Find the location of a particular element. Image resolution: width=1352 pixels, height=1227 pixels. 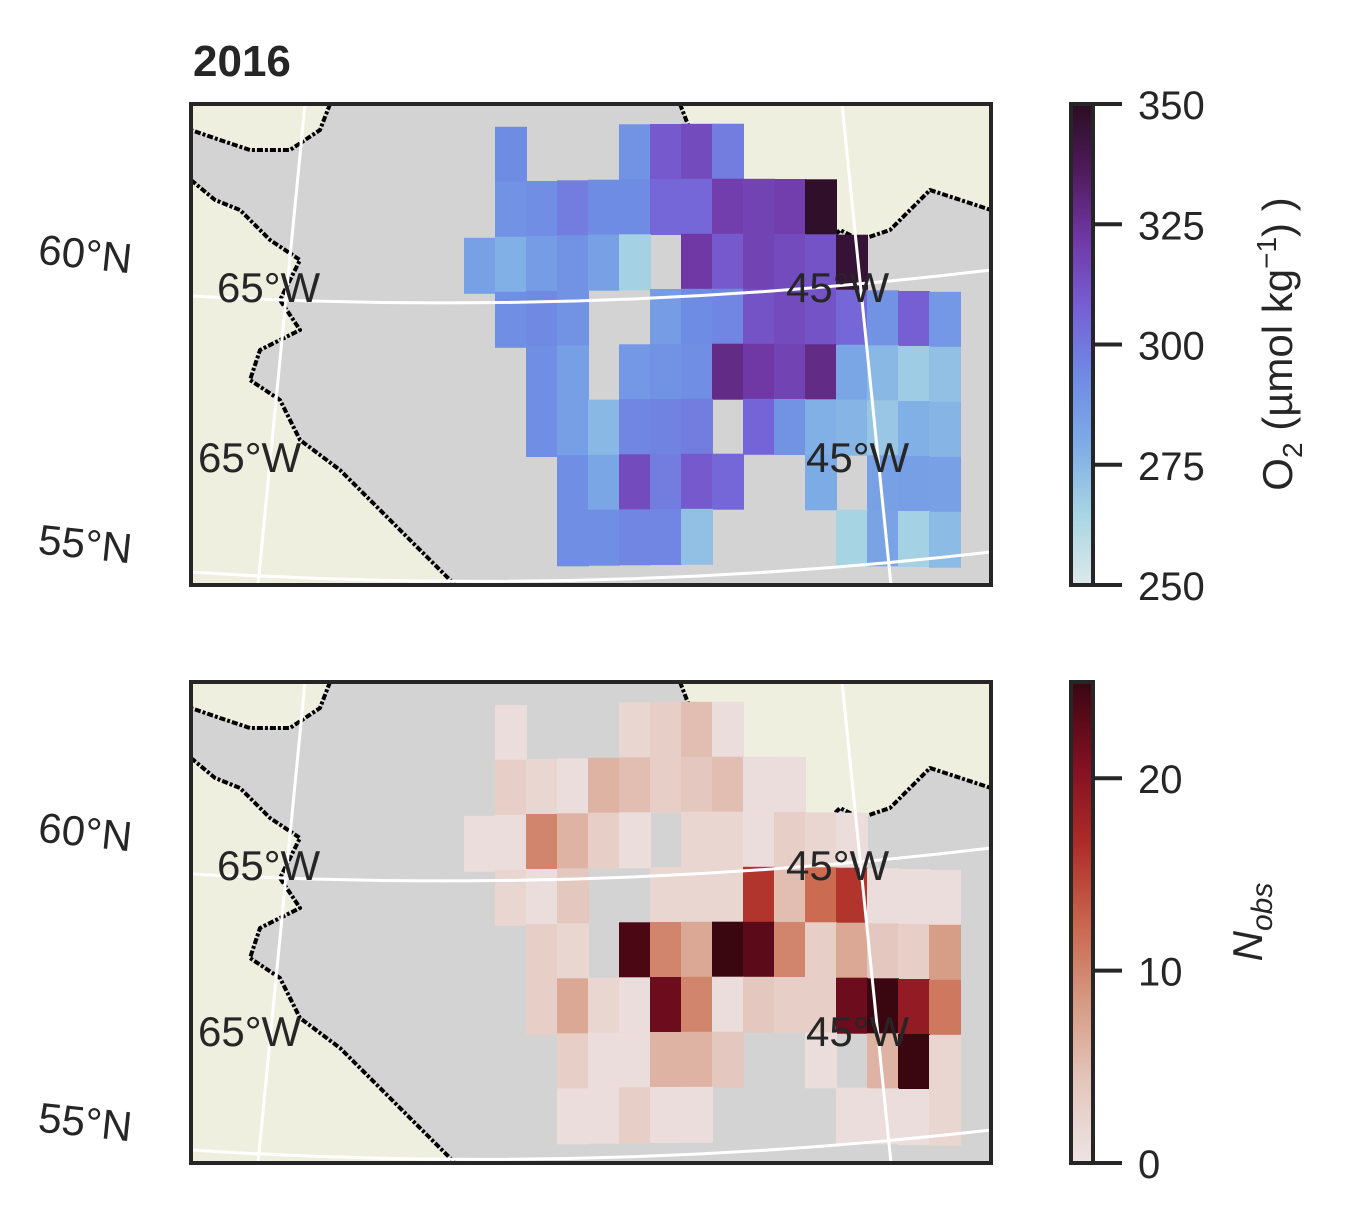

baffin-land is located at coordinates (260, 705).